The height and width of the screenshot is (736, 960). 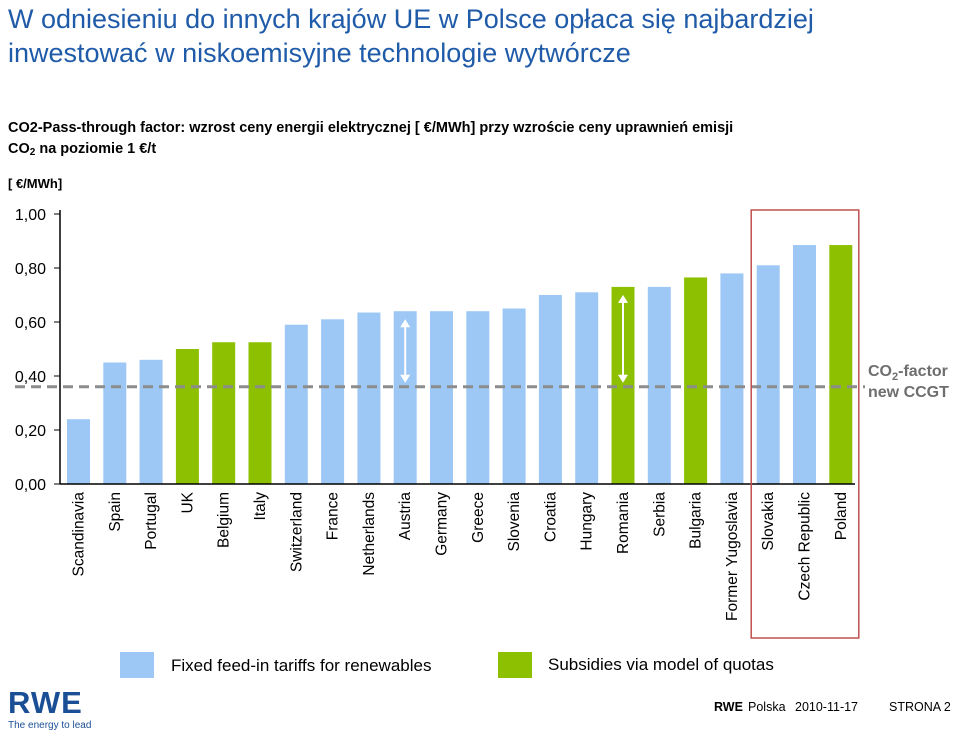 What do you see at coordinates (550, 389) in the screenshot?
I see `bar-croatia` at bounding box center [550, 389].